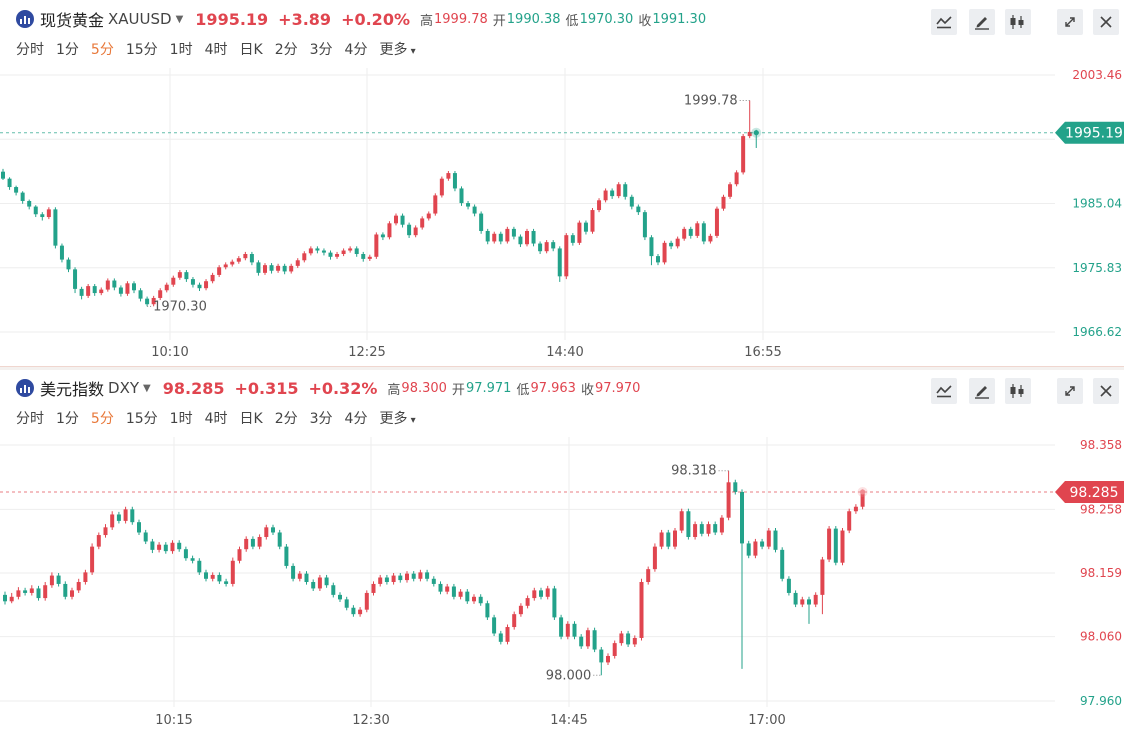 This screenshot has width=1124, height=732. What do you see at coordinates (124, 388) in the screenshot?
I see `instrument-symbol: DXY` at bounding box center [124, 388].